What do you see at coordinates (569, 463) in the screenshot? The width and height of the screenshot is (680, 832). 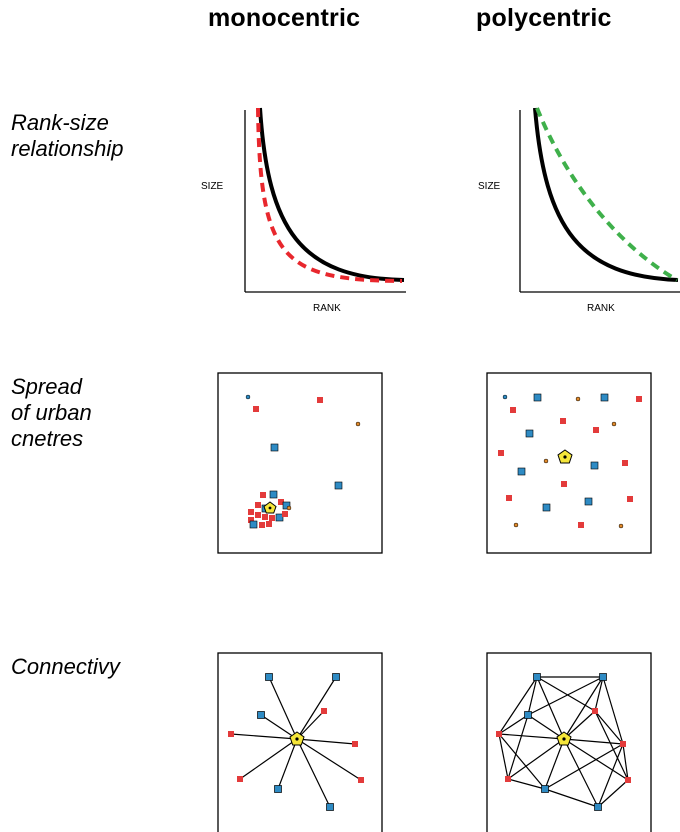 I see `spread-map-polycentric` at bounding box center [569, 463].